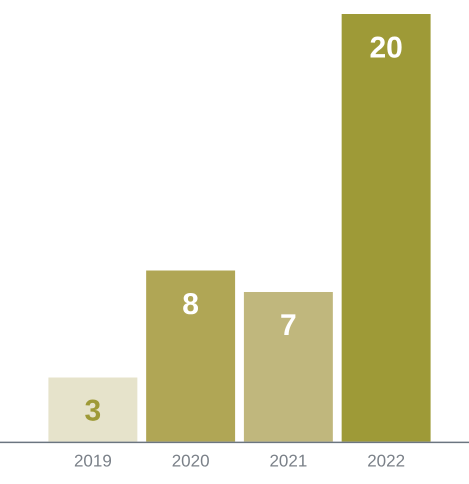 This screenshot has width=469, height=484. What do you see at coordinates (288, 325) in the screenshot?
I see `data-label: 7` at bounding box center [288, 325].